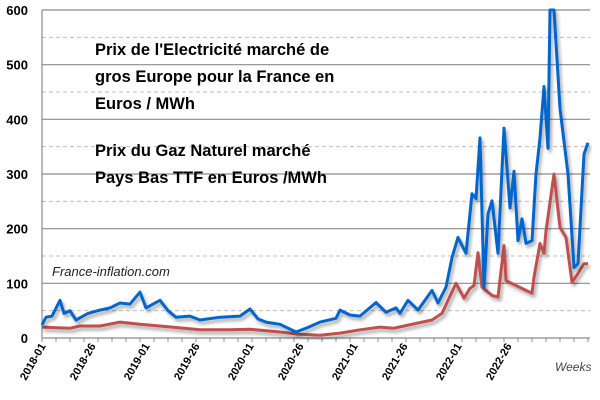  I want to click on y-tick-label: 600, so click(17, 10).